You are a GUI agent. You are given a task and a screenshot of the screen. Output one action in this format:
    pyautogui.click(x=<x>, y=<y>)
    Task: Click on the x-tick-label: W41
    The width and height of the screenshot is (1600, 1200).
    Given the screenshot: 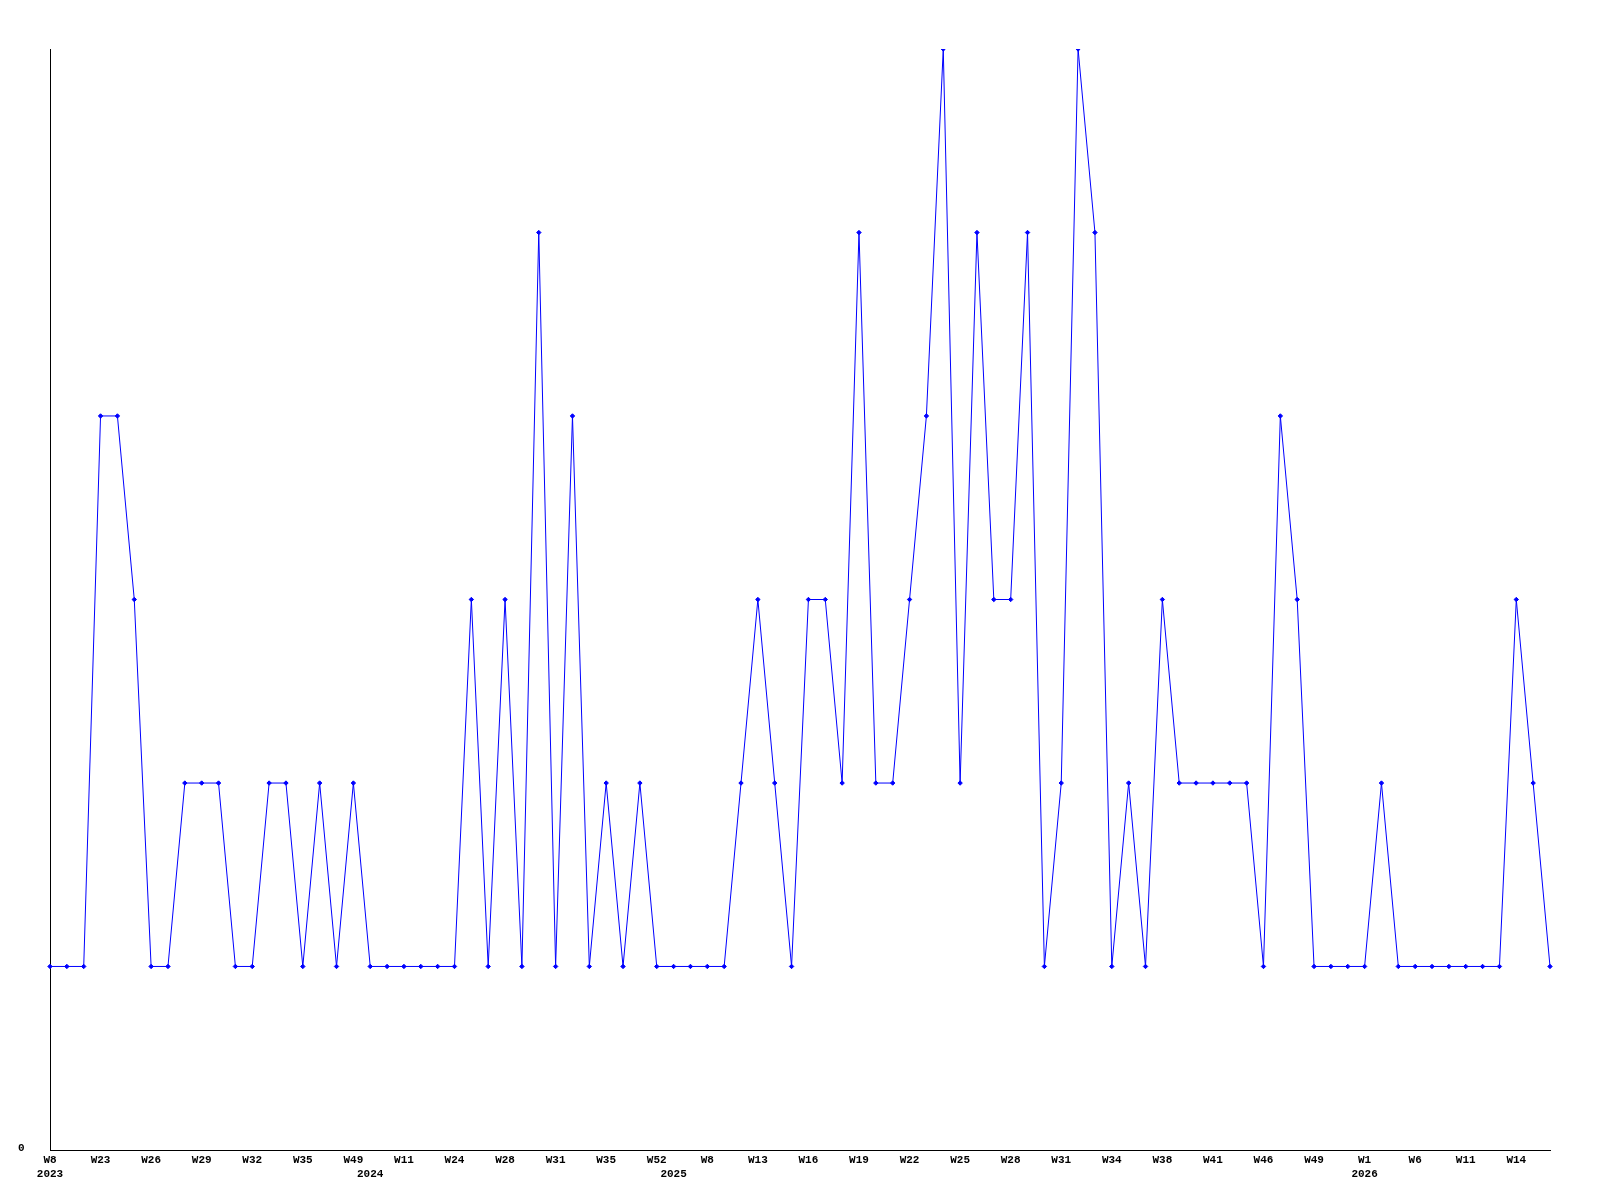 What is the action you would take?
    pyautogui.click(x=1213, y=1160)
    